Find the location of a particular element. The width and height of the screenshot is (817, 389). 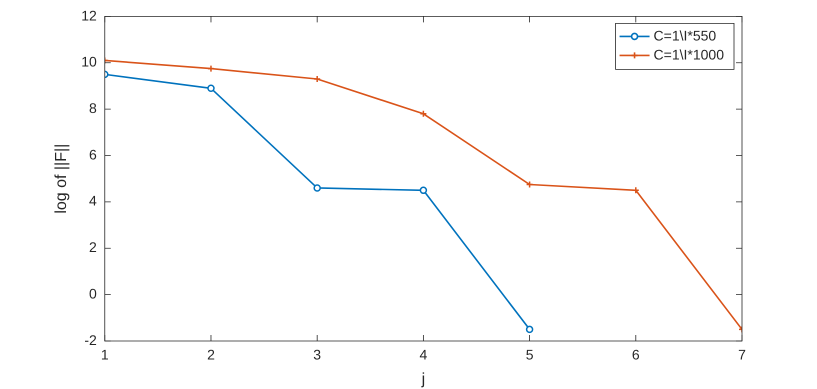

x-axis-title: j is located at coordinates (423, 379).